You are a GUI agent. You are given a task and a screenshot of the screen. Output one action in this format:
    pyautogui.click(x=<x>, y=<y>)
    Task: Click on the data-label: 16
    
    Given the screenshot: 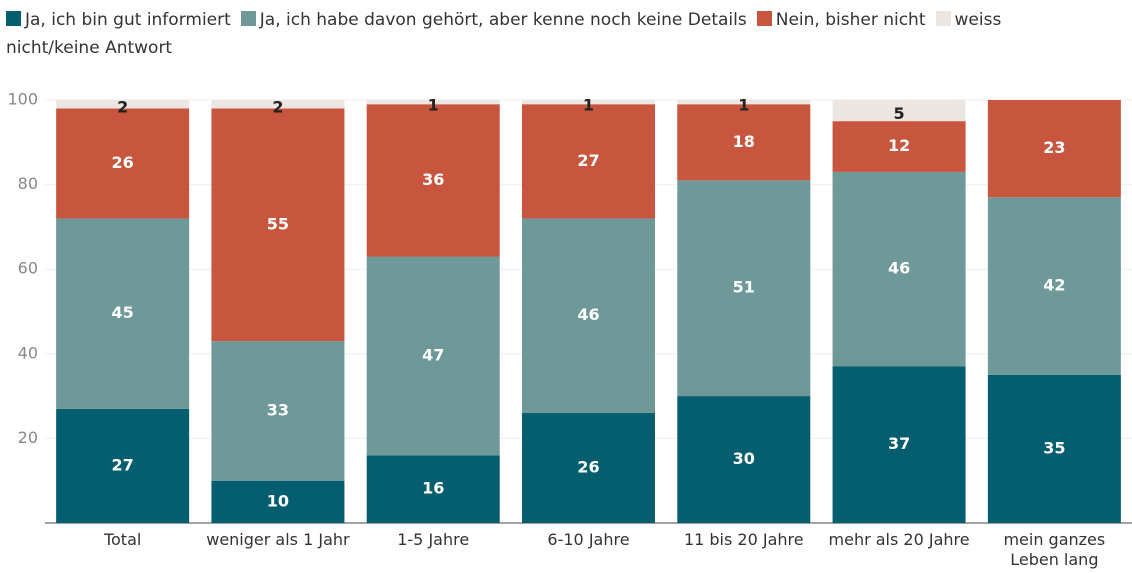 What is the action you would take?
    pyautogui.click(x=433, y=488)
    